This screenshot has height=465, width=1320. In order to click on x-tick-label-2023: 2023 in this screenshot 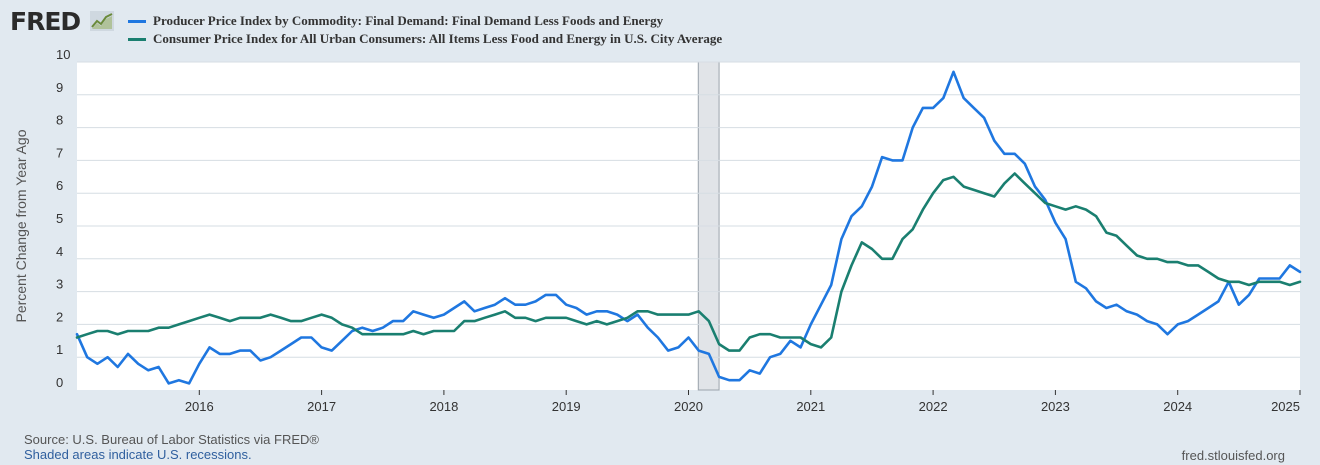, I will do `click(1055, 406)`.